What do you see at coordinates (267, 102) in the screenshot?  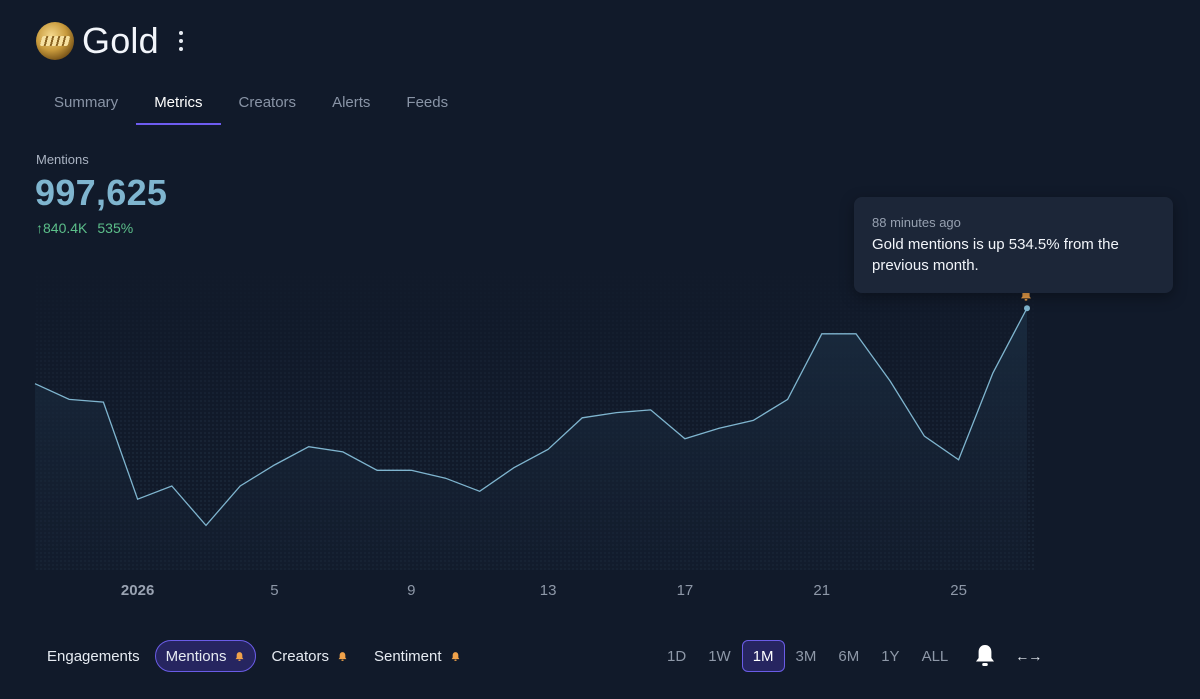 I see `tab-creators: Creators` at bounding box center [267, 102].